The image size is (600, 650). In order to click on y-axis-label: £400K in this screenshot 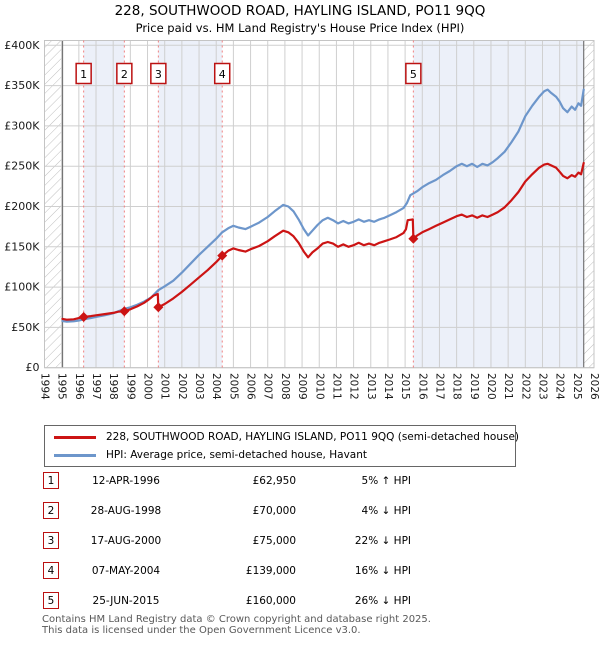, I will do `click(22, 45)`.